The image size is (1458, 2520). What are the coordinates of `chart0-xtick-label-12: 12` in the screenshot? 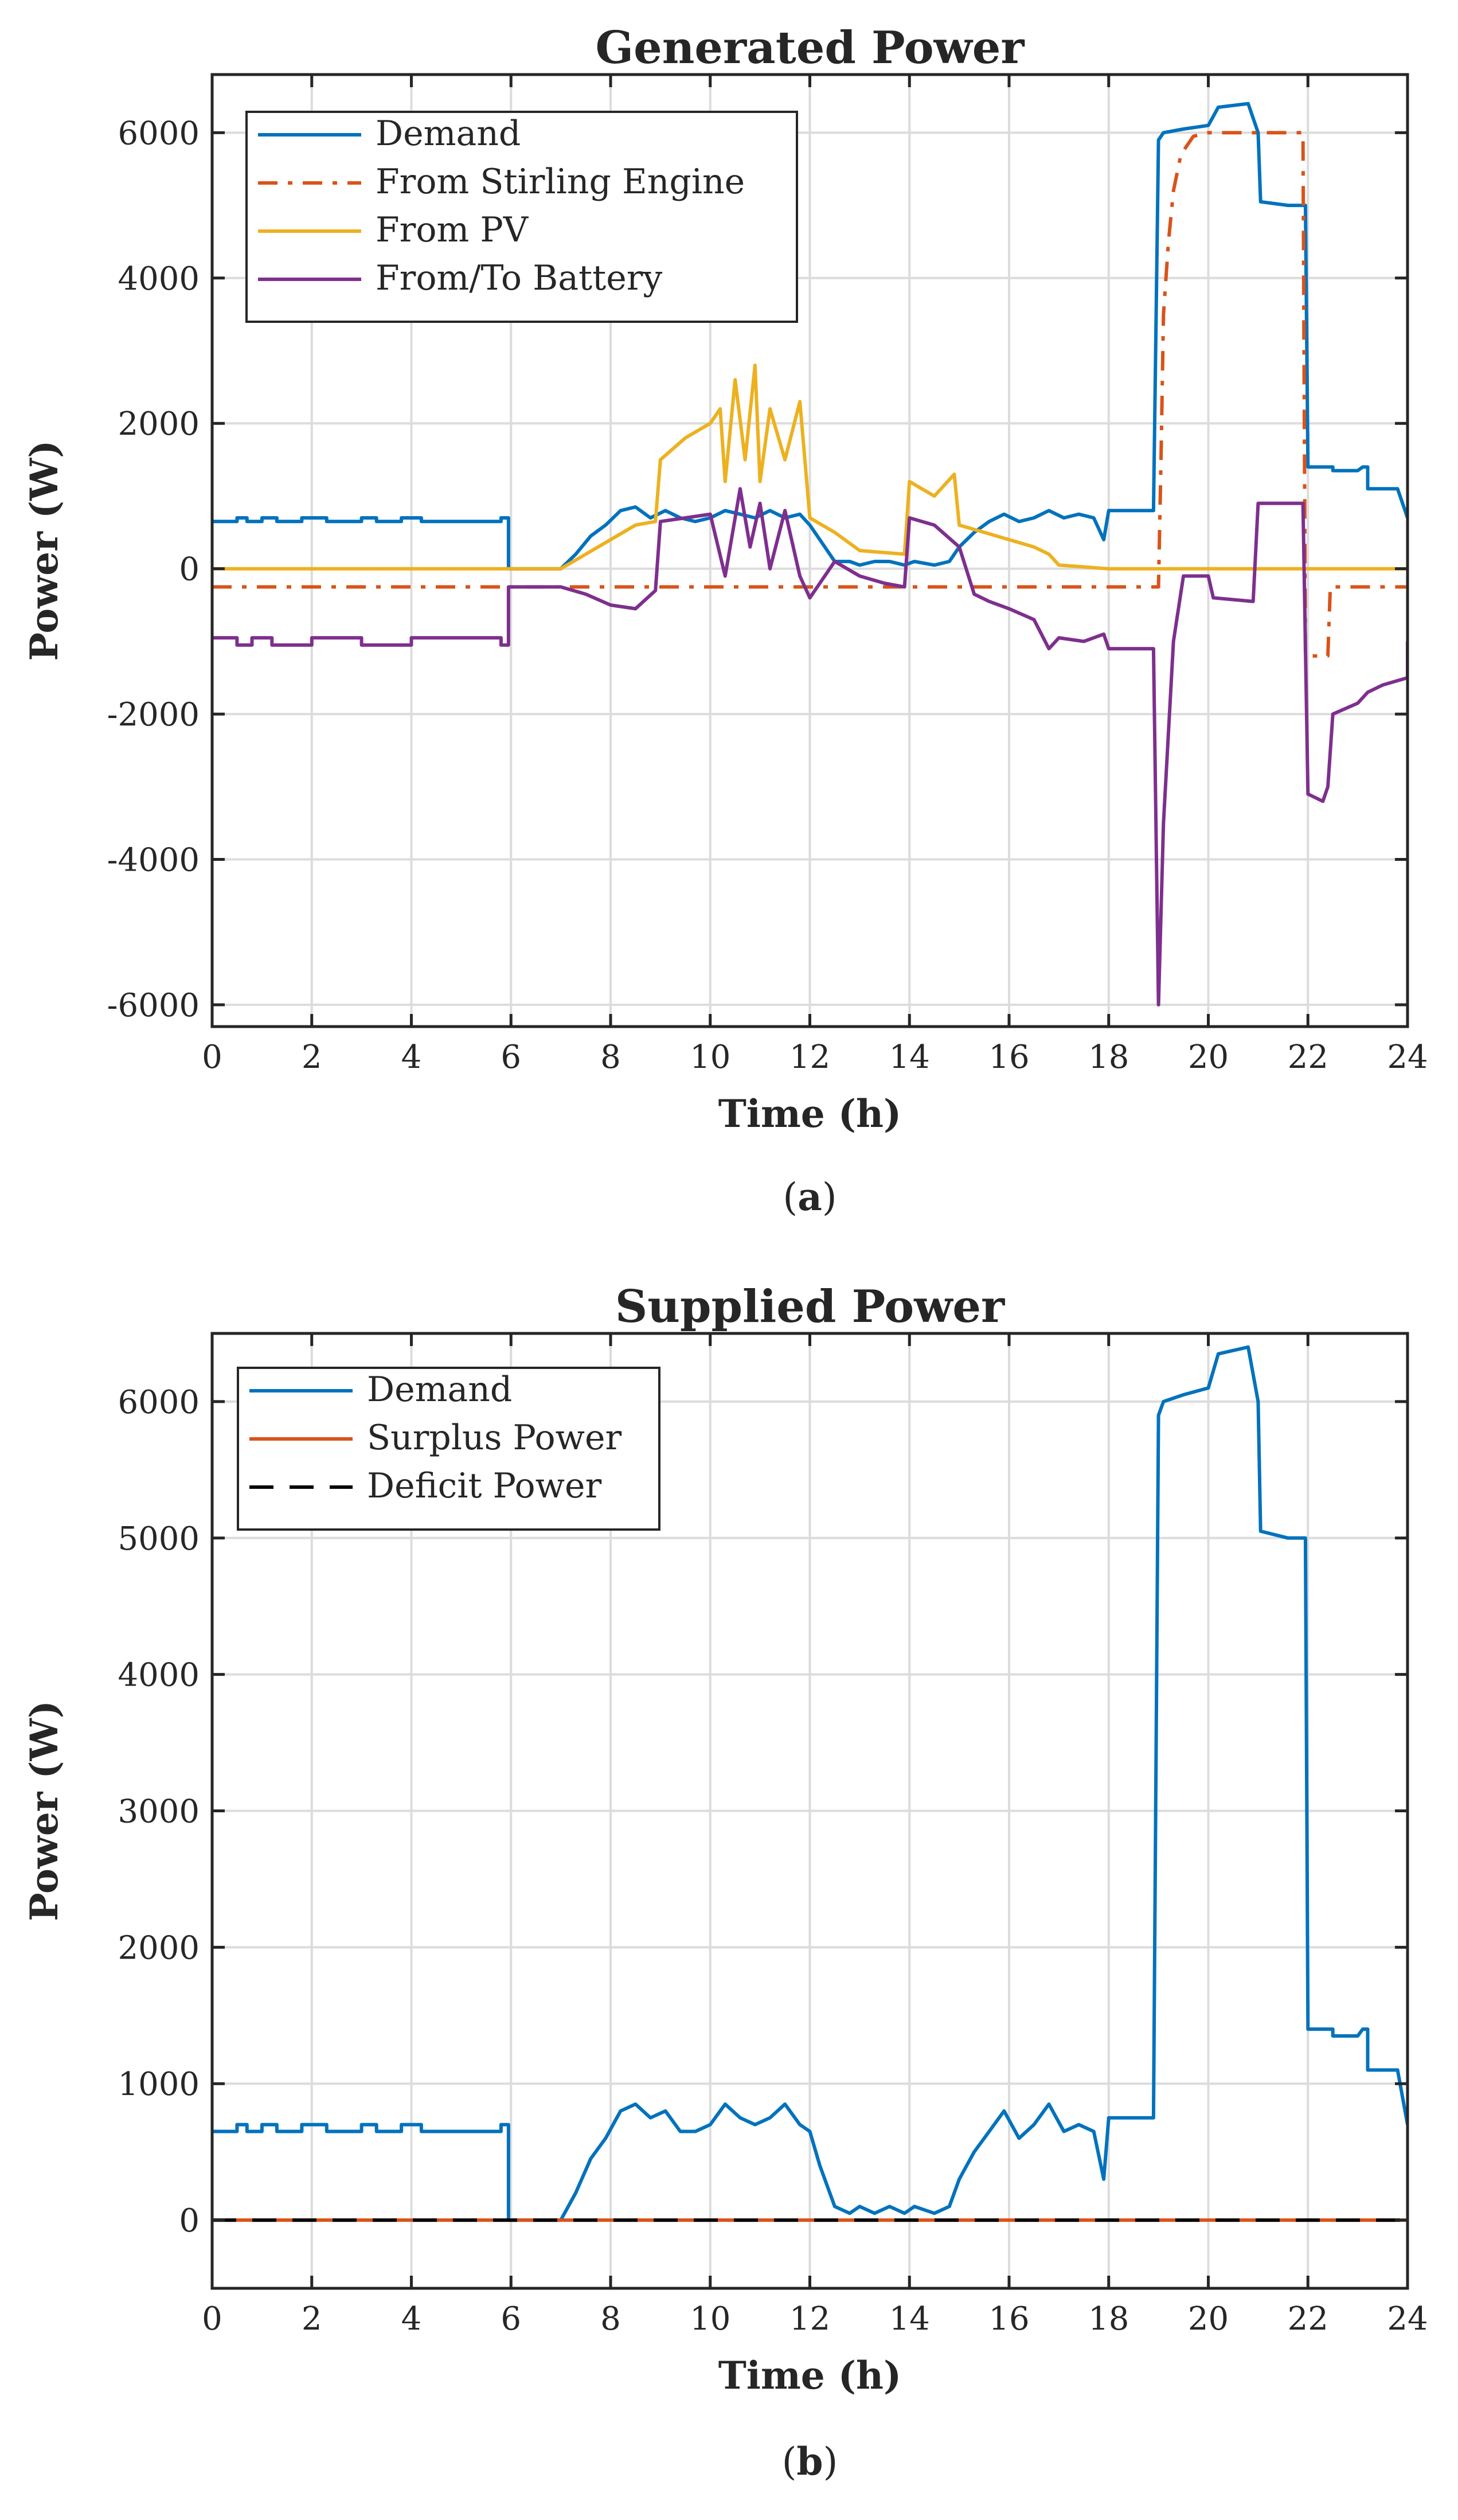 It's located at (809, 1057).